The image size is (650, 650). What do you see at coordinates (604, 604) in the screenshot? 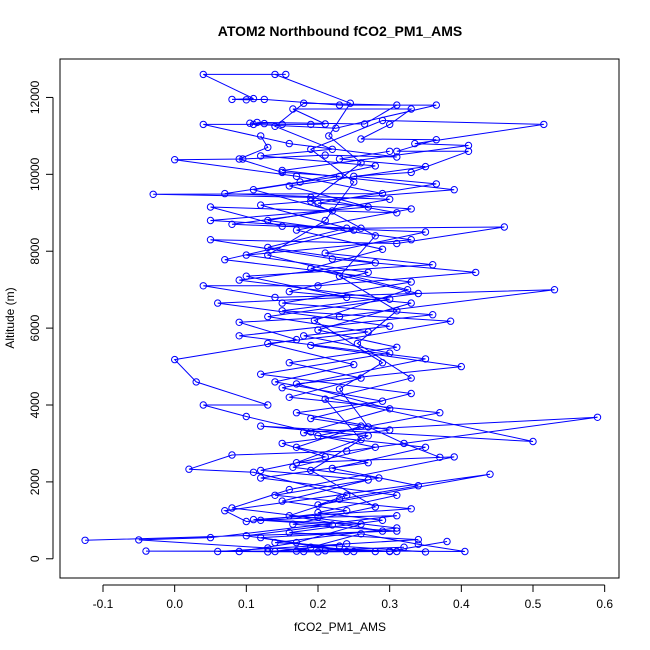
I see `x-tick-label: 0.6` at bounding box center [604, 604].